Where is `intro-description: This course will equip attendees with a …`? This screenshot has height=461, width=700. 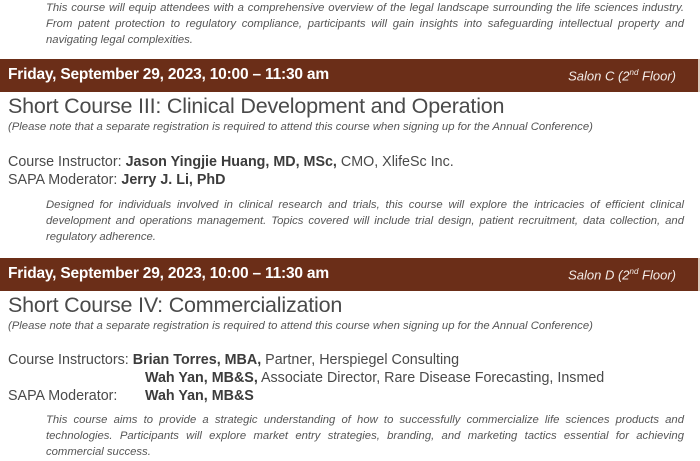
intro-description: This course will equip attendees with a … is located at coordinates (365, 24).